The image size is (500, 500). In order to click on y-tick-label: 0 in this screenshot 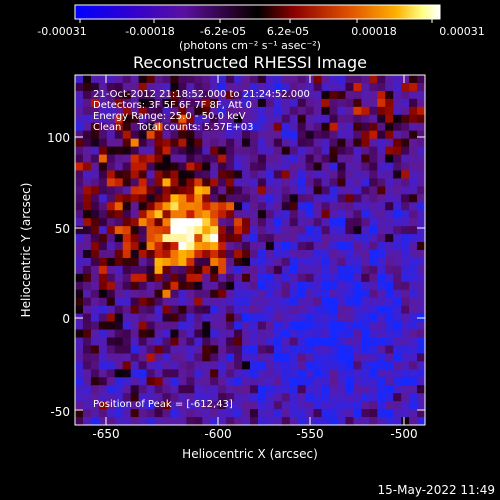, I will do `click(66, 319)`.